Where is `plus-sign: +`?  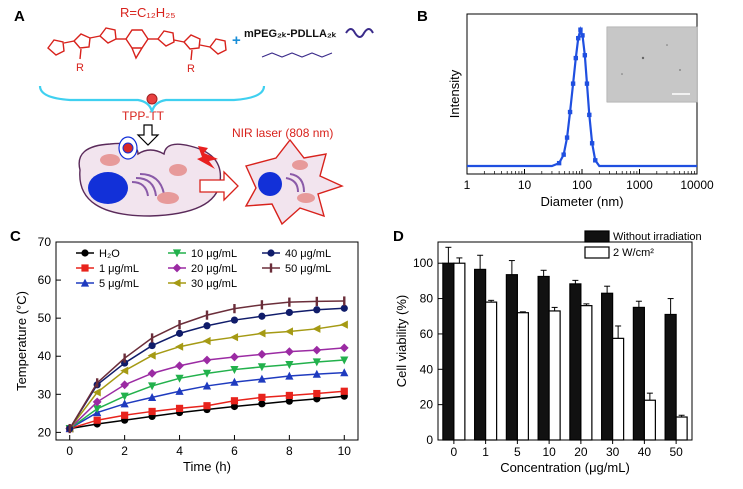 plus-sign: + is located at coordinates (236, 40).